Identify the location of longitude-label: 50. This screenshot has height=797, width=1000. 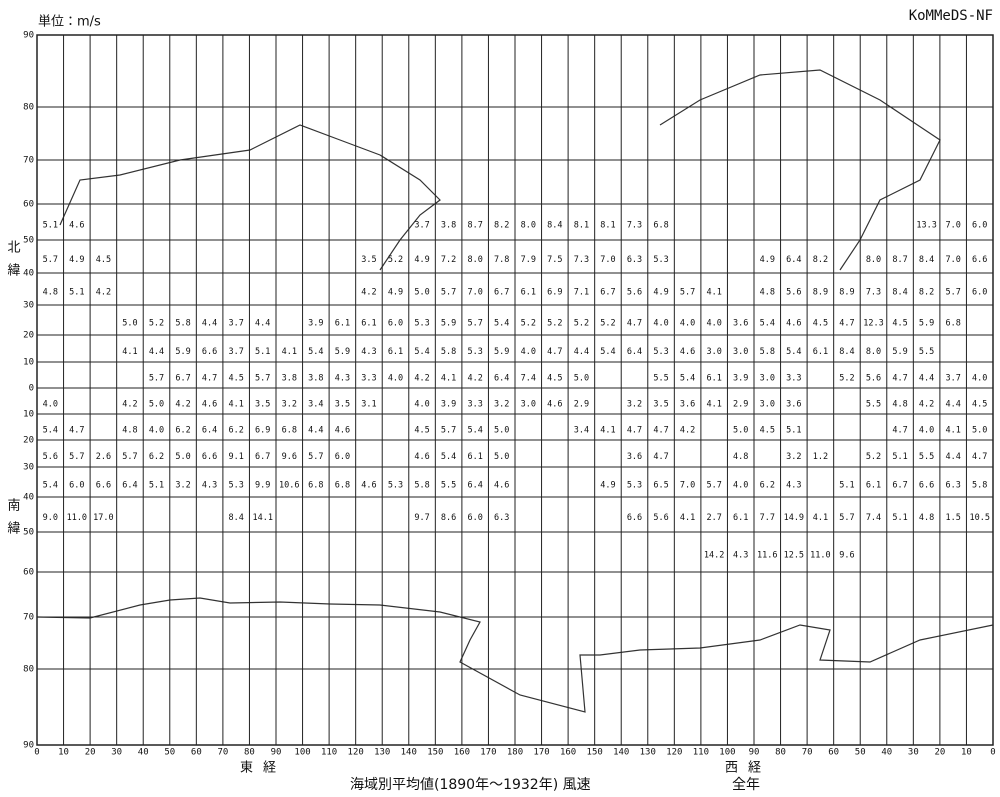
(860, 753).